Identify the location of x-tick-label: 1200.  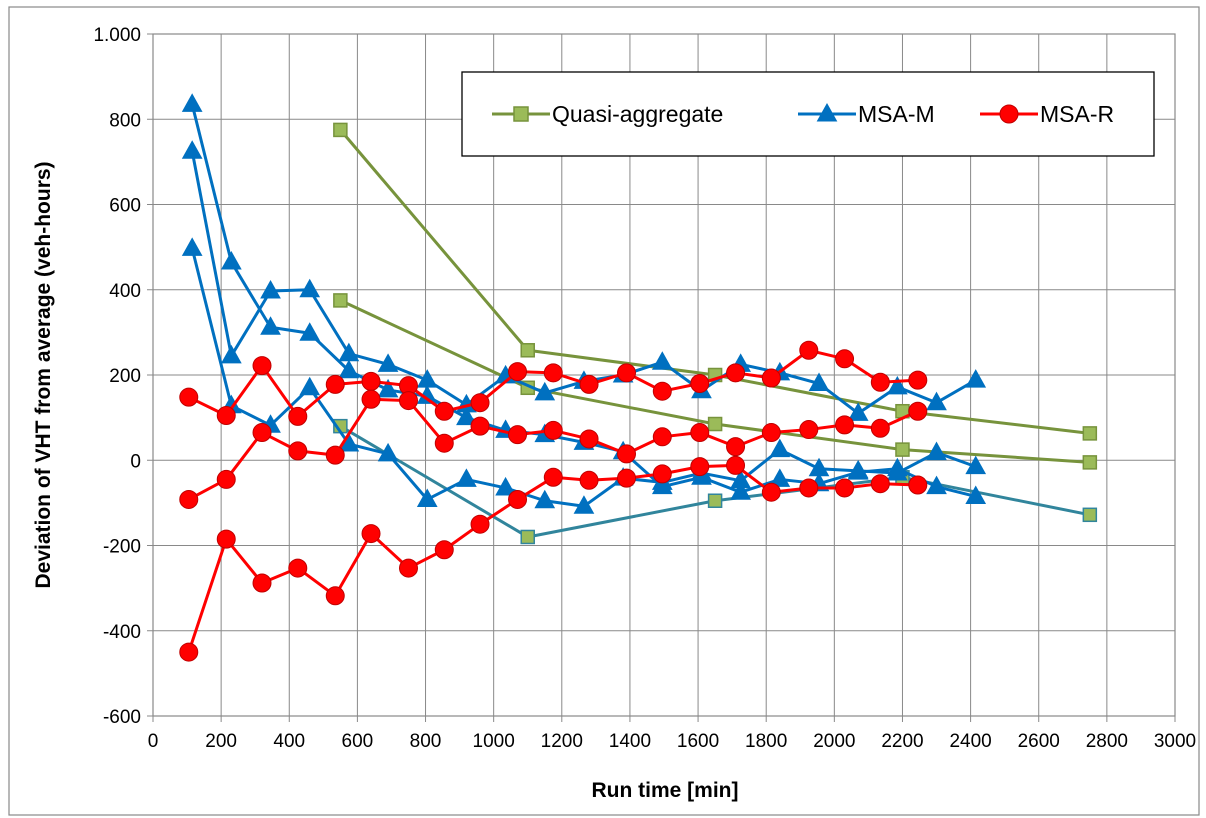
(562, 741).